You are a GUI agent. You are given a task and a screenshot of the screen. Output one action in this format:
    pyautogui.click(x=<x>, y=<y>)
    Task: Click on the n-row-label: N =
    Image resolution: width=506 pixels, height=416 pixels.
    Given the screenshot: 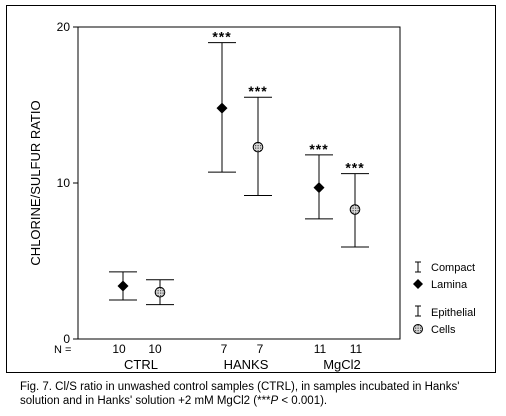 What is the action you would take?
    pyautogui.click(x=62, y=350)
    